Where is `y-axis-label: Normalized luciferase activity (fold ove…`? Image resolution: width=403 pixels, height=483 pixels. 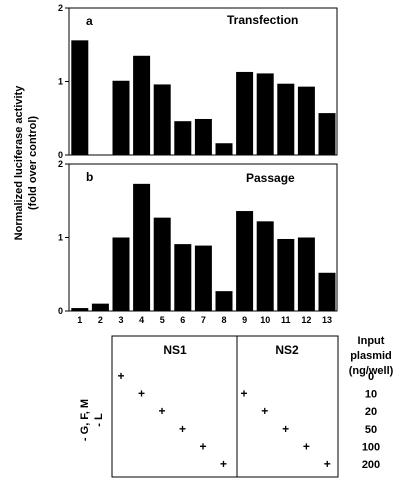
y-axis-label: Normalized luciferase activity (fold ove… is located at coordinates (26, 163).